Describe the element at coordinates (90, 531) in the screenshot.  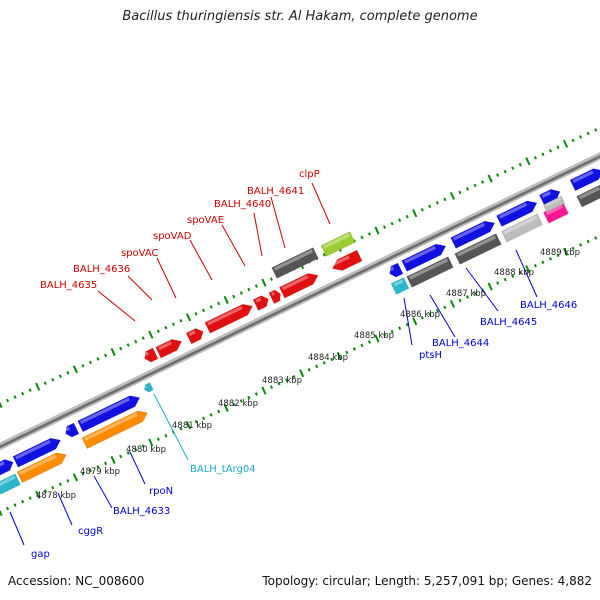
I see `gene-label: cggR` at that location.